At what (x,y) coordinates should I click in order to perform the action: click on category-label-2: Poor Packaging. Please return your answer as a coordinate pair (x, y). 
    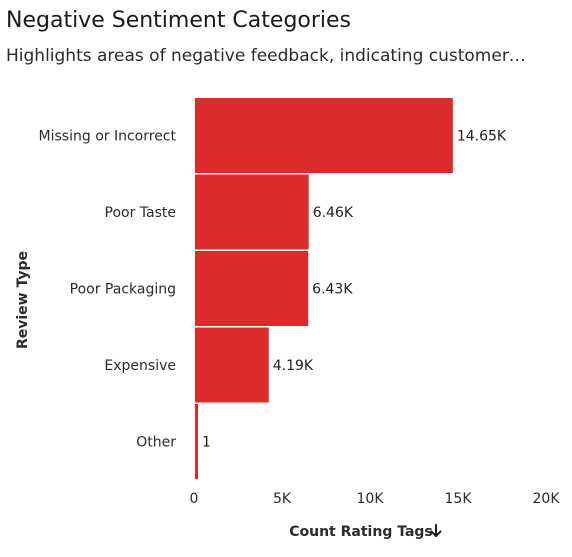
    Looking at the image, I should click on (123, 290).